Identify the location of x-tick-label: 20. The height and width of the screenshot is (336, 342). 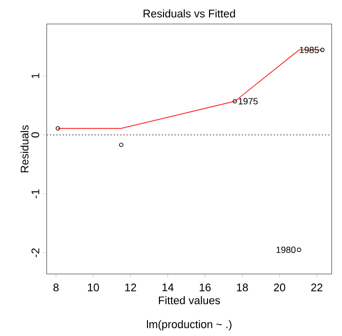
(280, 288).